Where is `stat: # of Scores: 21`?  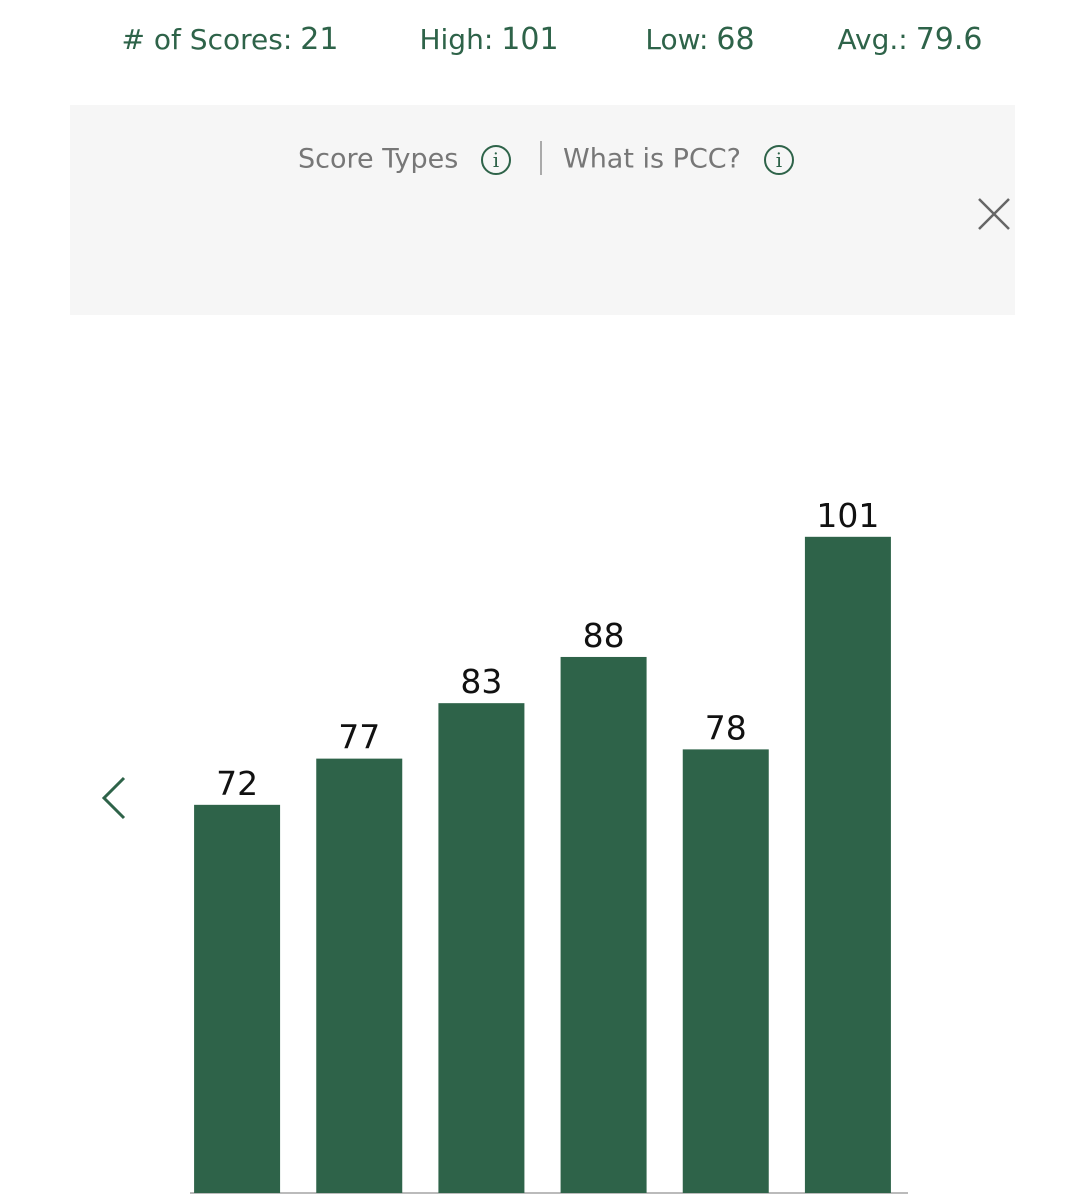
stat: # of Scores: 21 is located at coordinates (230, 39).